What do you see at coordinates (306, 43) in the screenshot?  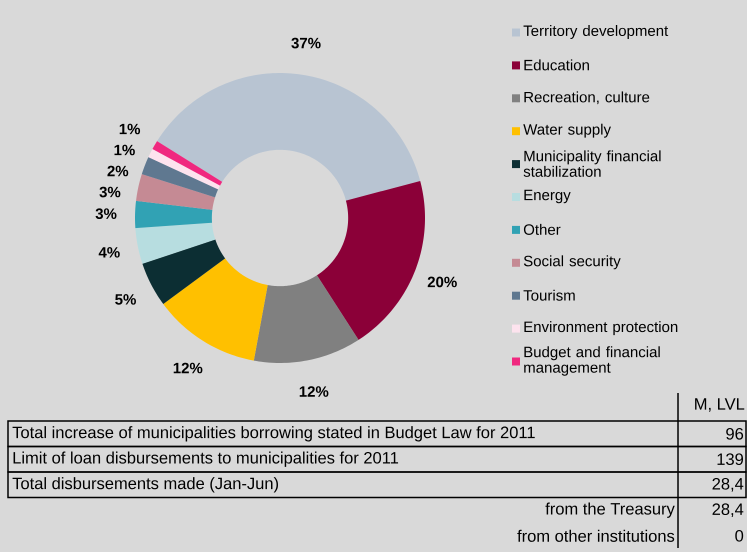 I see `data-label: 37%` at bounding box center [306, 43].